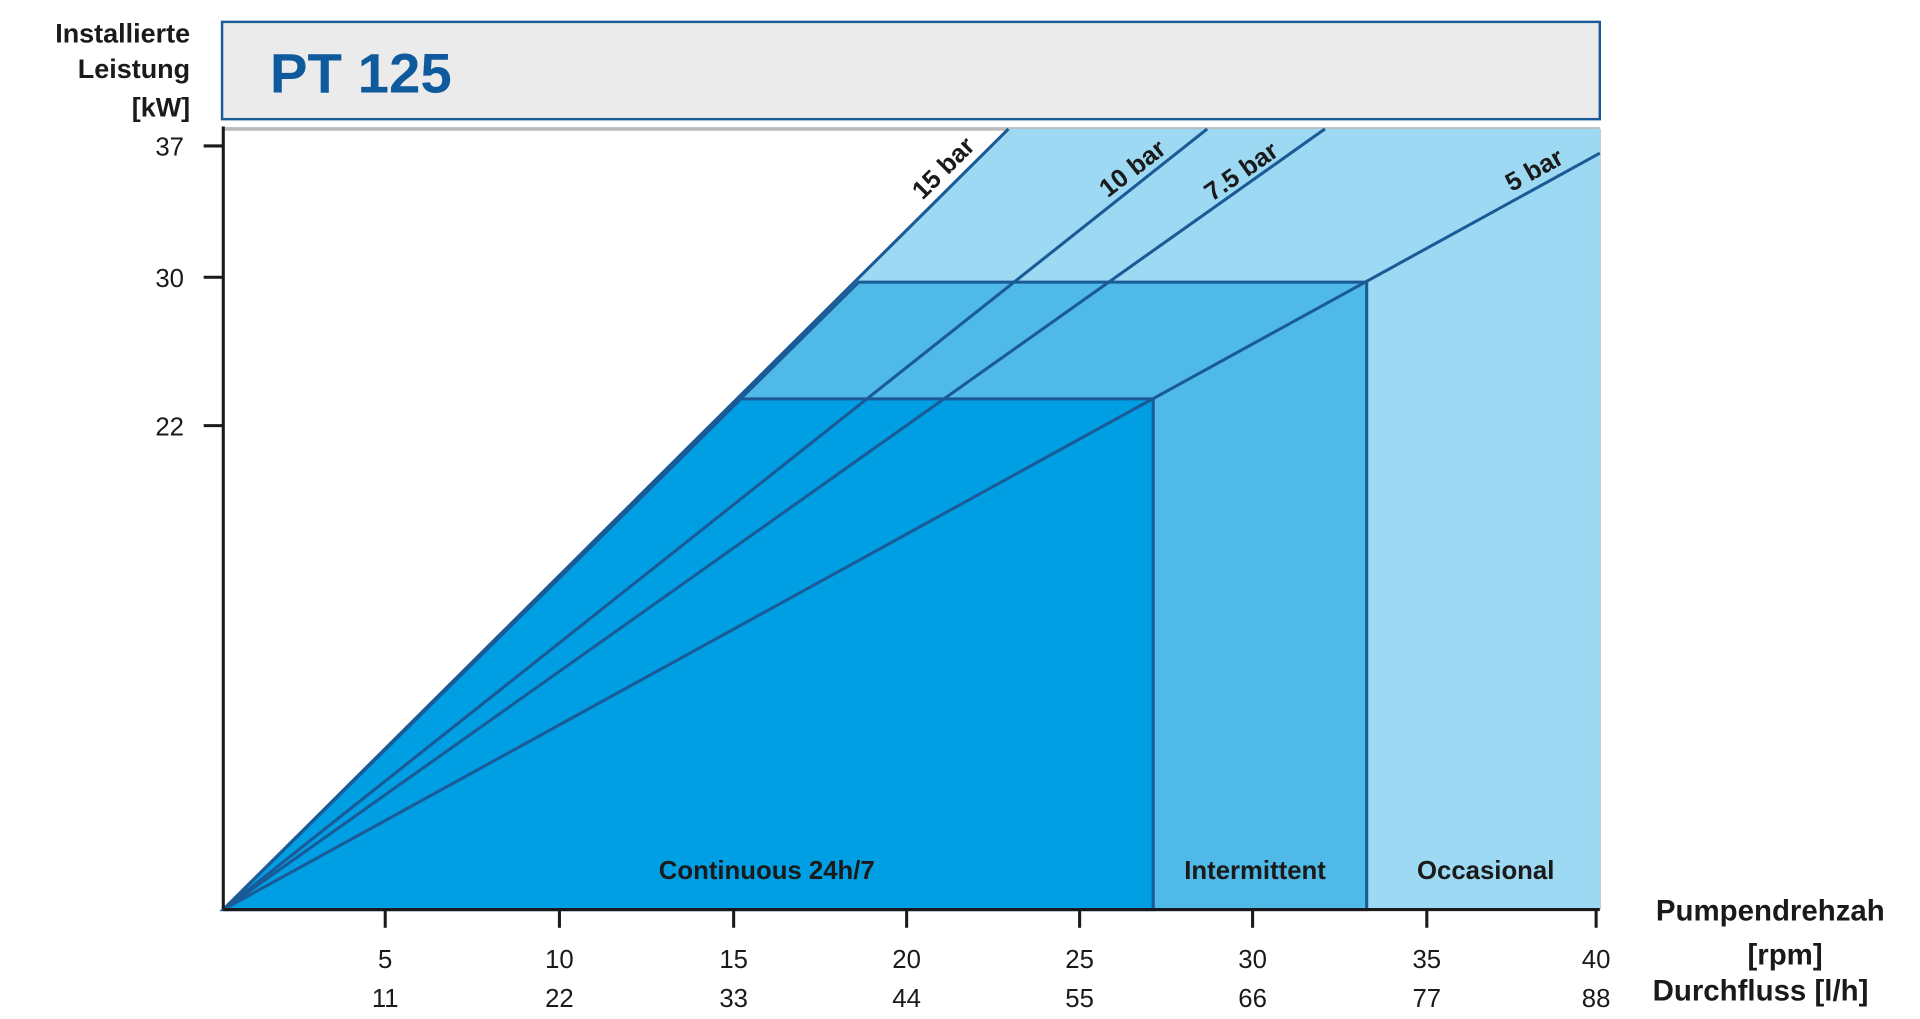 This screenshot has width=1920, height=1019. Describe the element at coordinates (169, 427) in the screenshot. I see `y-tick-label: 22` at that location.